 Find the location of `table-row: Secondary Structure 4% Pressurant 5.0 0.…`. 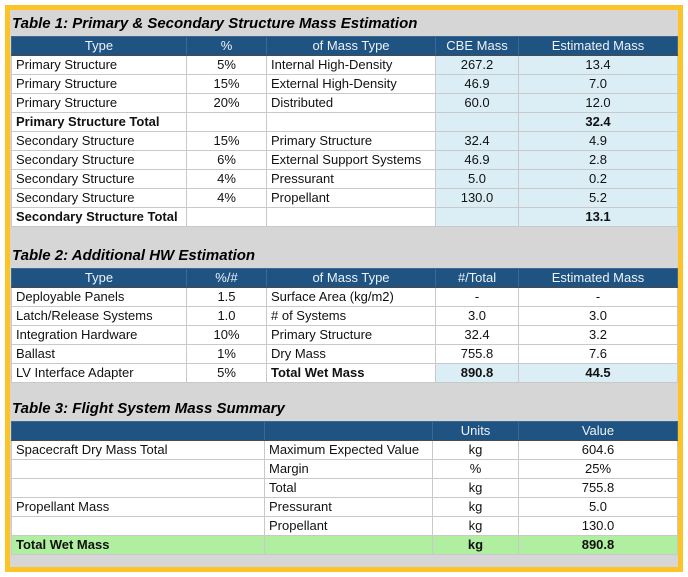

table-row: Secondary Structure 4% Pressurant 5.0 0.… is located at coordinates (344, 179).